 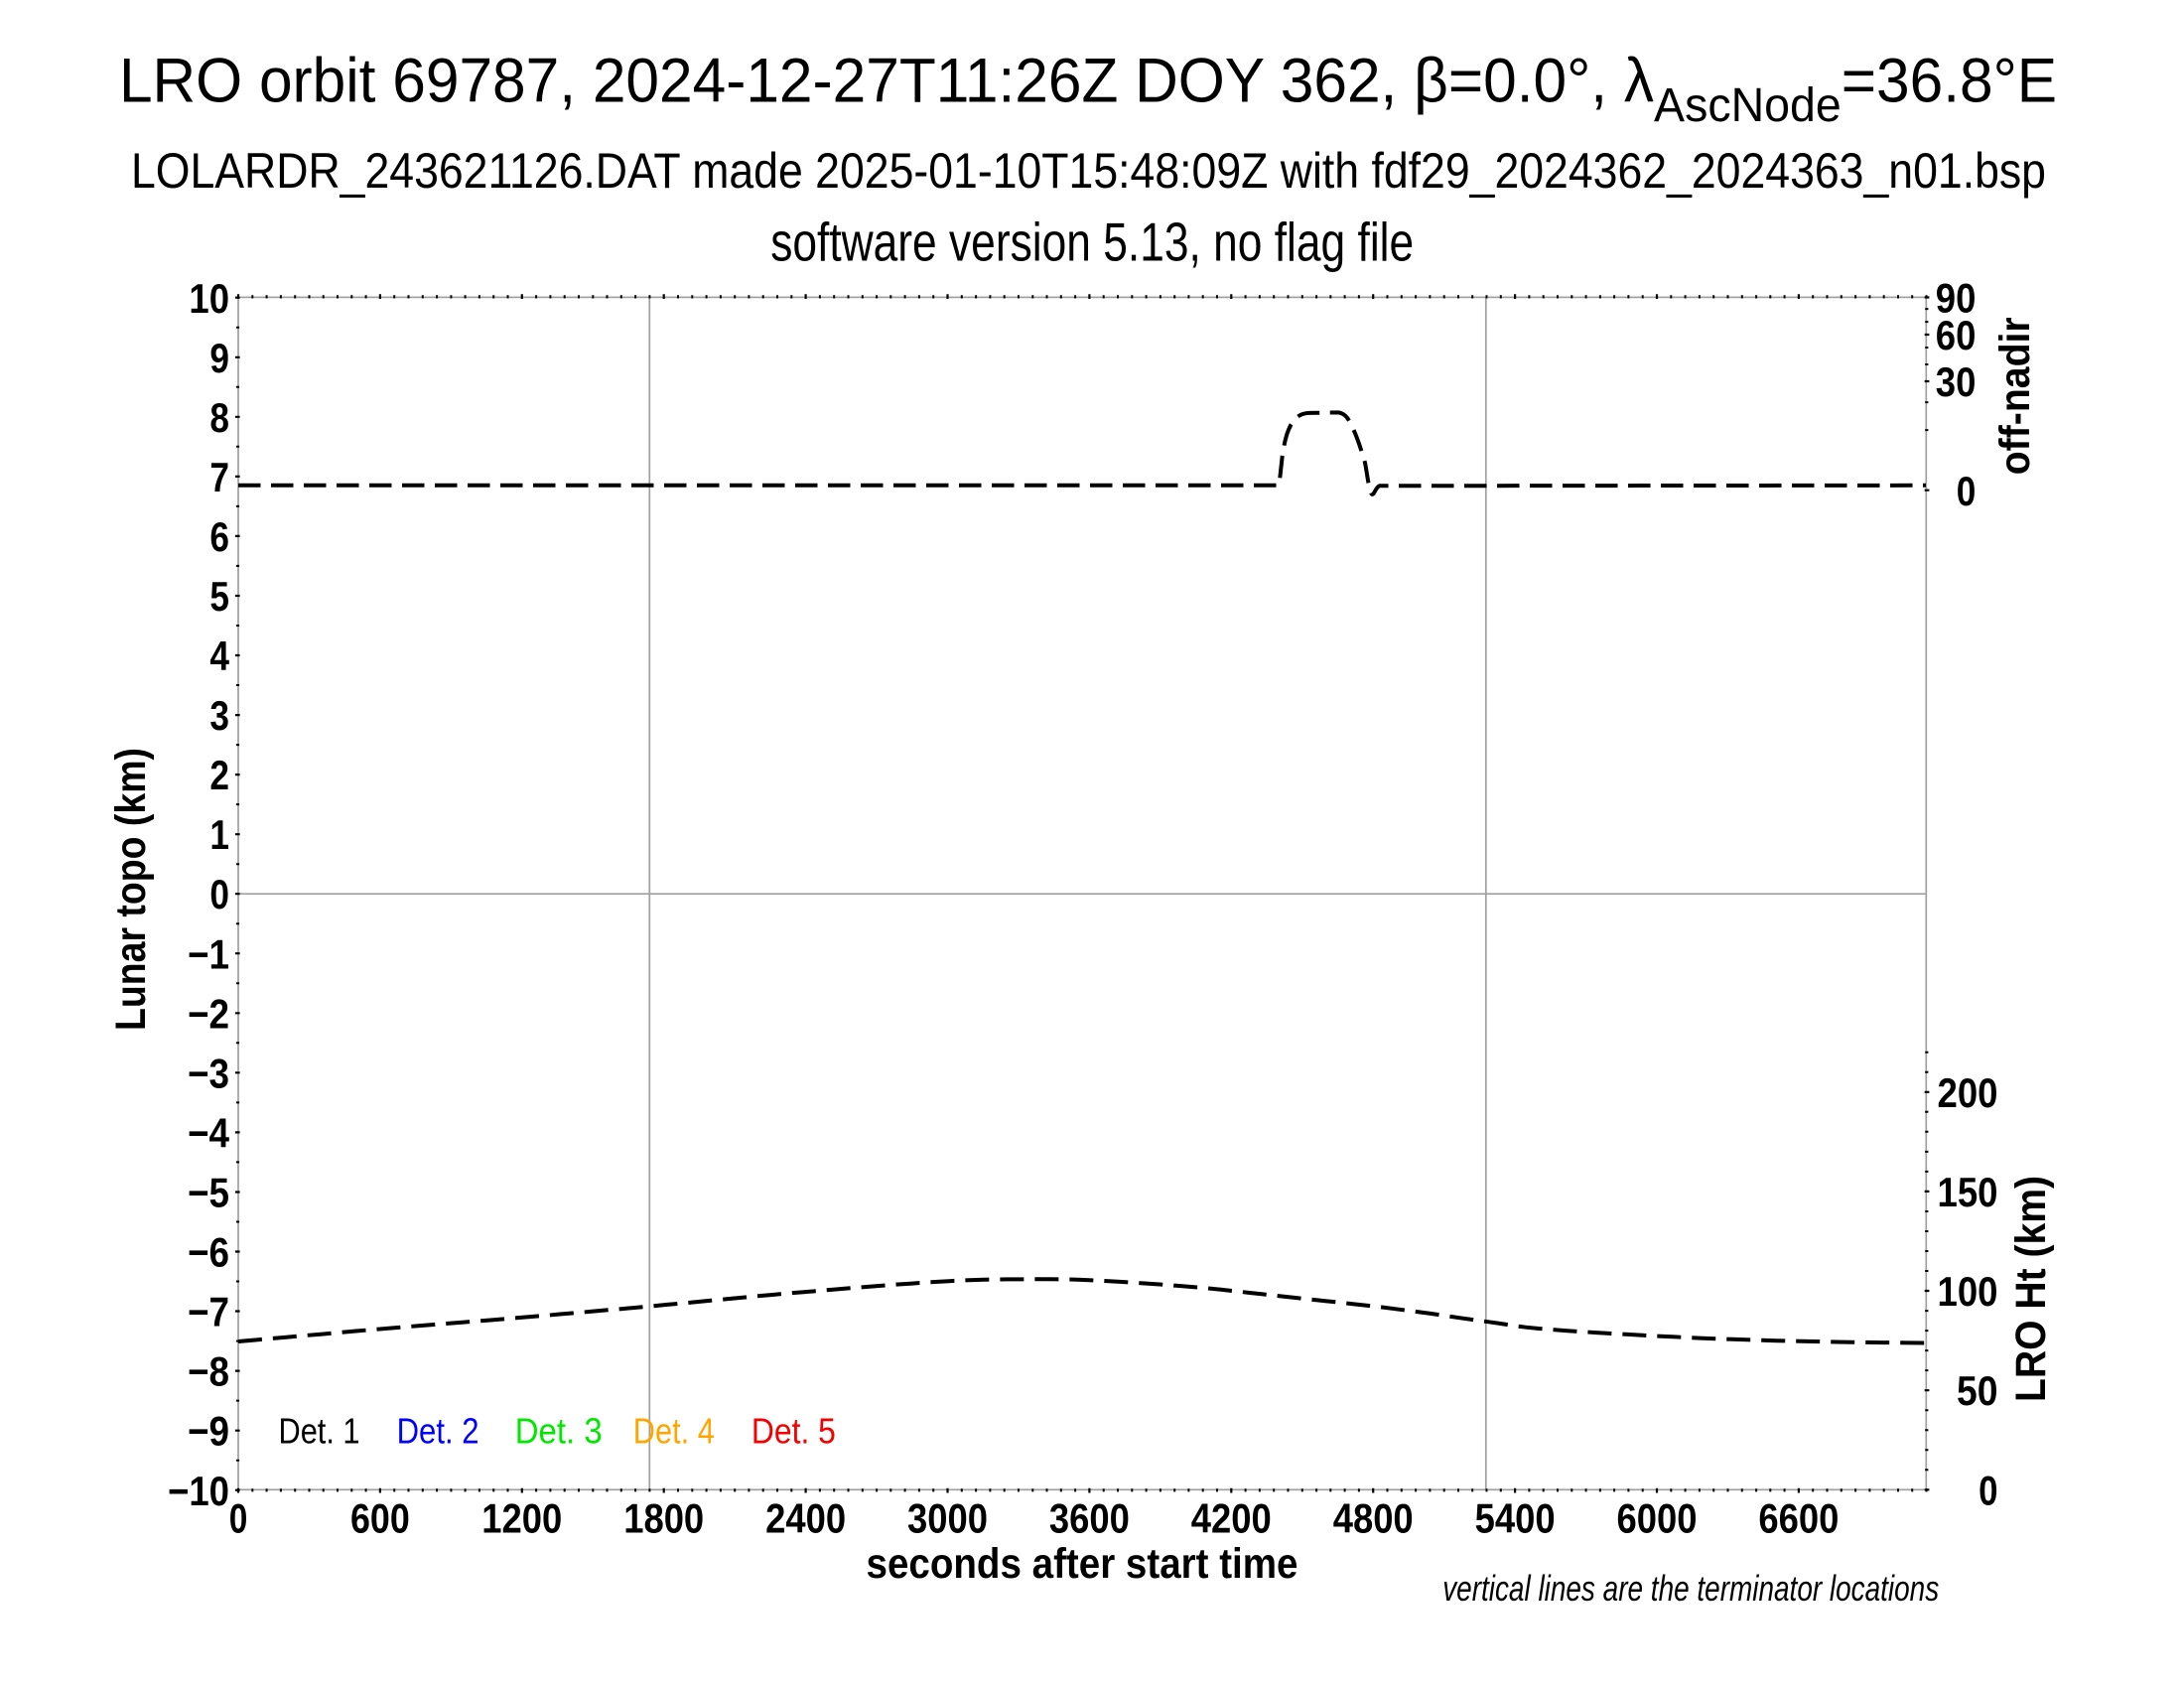 What do you see at coordinates (208, 1252) in the screenshot?
I see `svg-text: −6` at bounding box center [208, 1252].